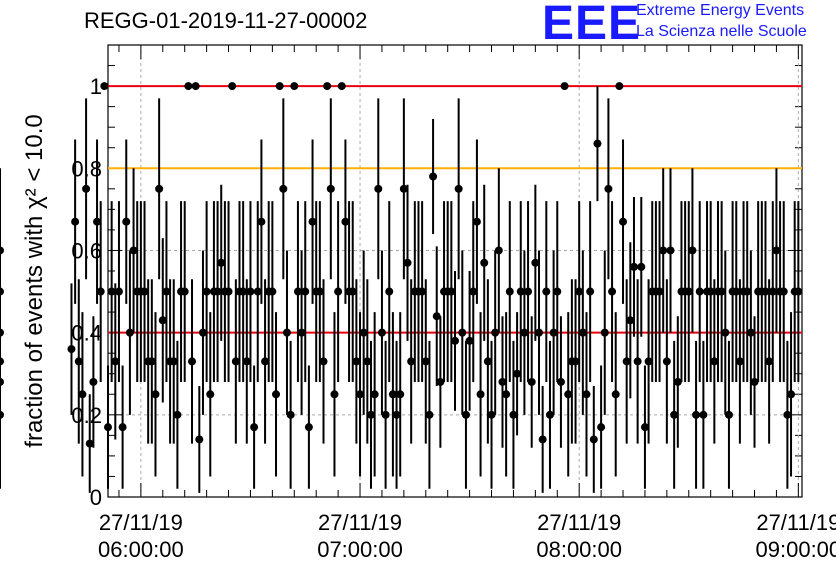  I want to click on chart-title: REGG-01-2019-11-27-00002, so click(226, 20).